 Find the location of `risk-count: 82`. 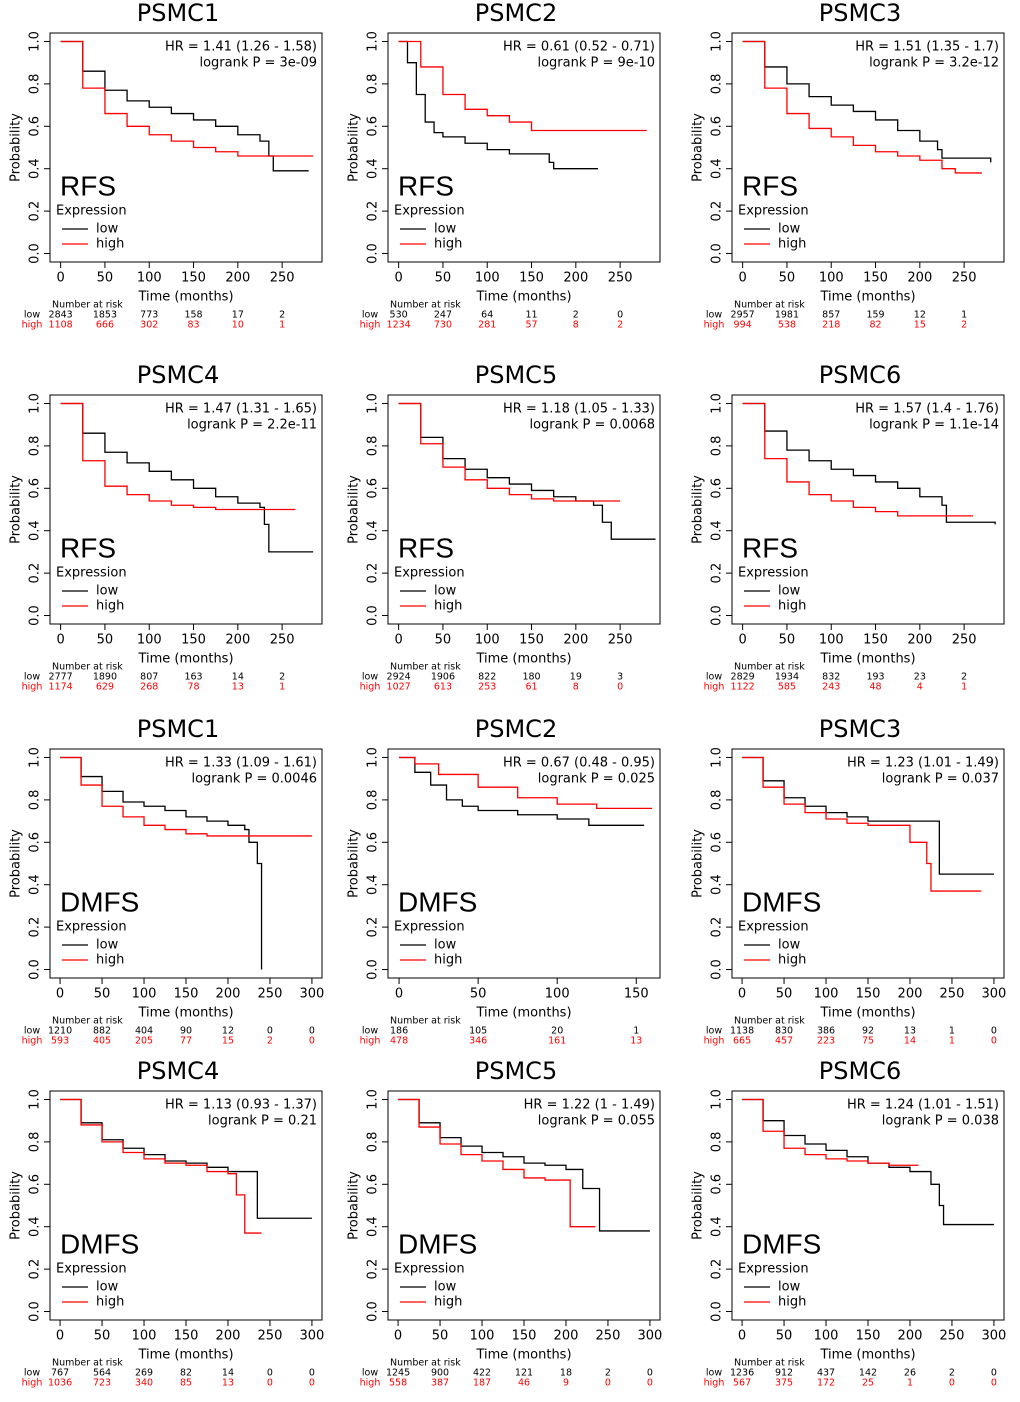

risk-count: 82 is located at coordinates (875, 325).